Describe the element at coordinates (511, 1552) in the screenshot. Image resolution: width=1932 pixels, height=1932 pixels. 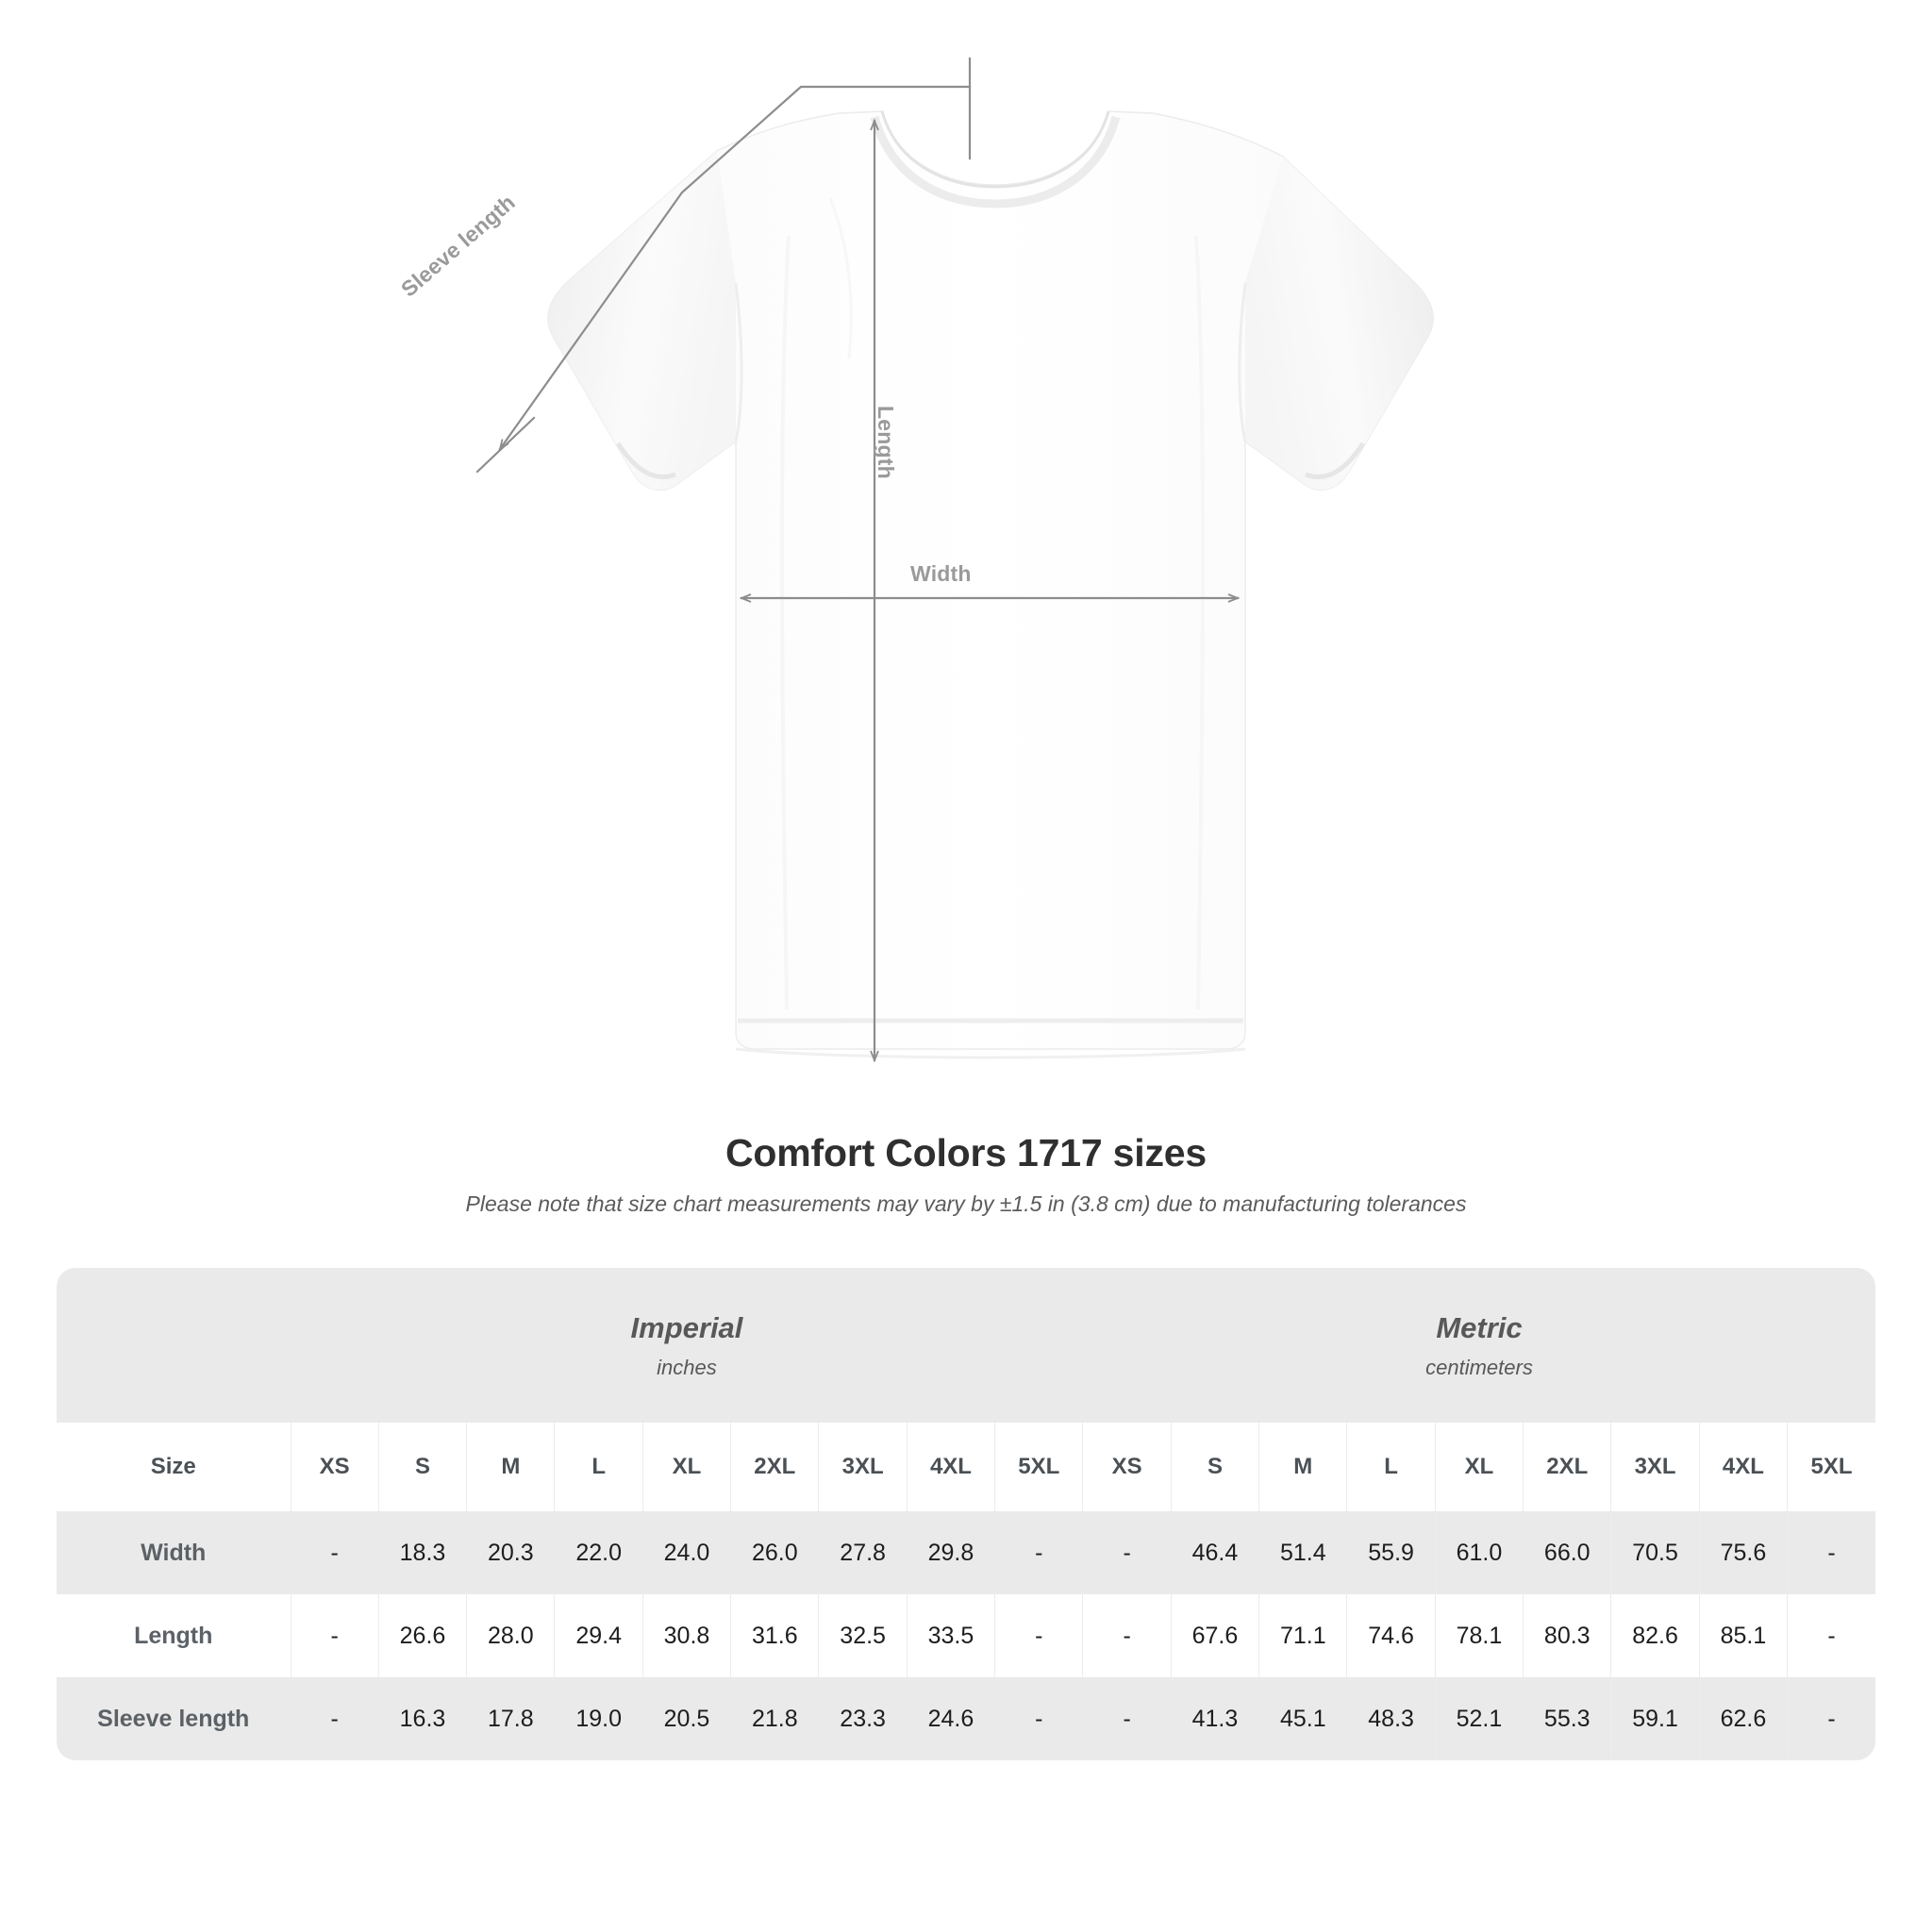
I see `cell-imperial-m: 20.3` at that location.